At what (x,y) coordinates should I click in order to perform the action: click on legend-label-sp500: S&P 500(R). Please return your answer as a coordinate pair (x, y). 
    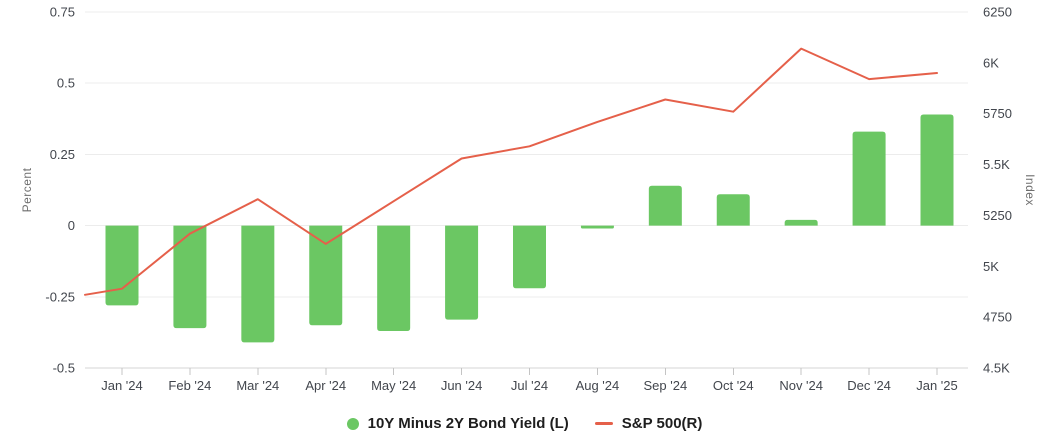
    Looking at the image, I should click on (662, 423).